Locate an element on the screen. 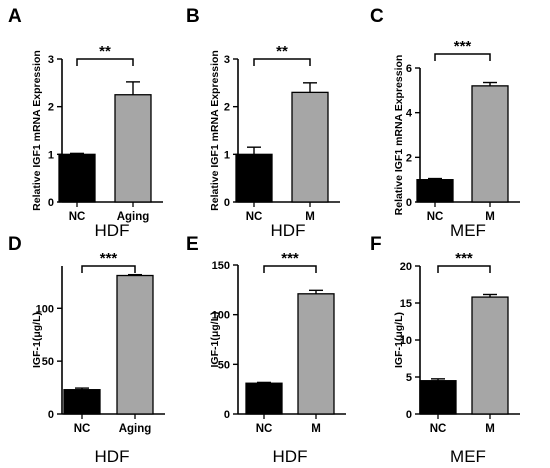 The image size is (550, 468). y-tick-label: 4 is located at coordinates (409, 114).